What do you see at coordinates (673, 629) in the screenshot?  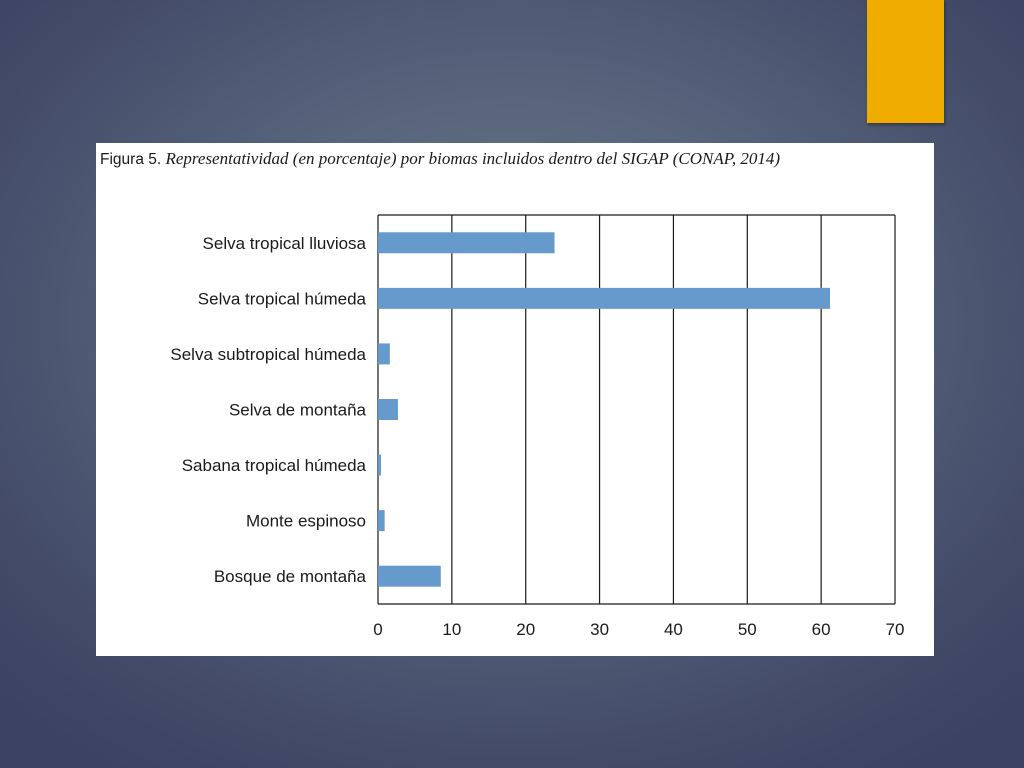 I see `tick-label-40: 40` at bounding box center [673, 629].